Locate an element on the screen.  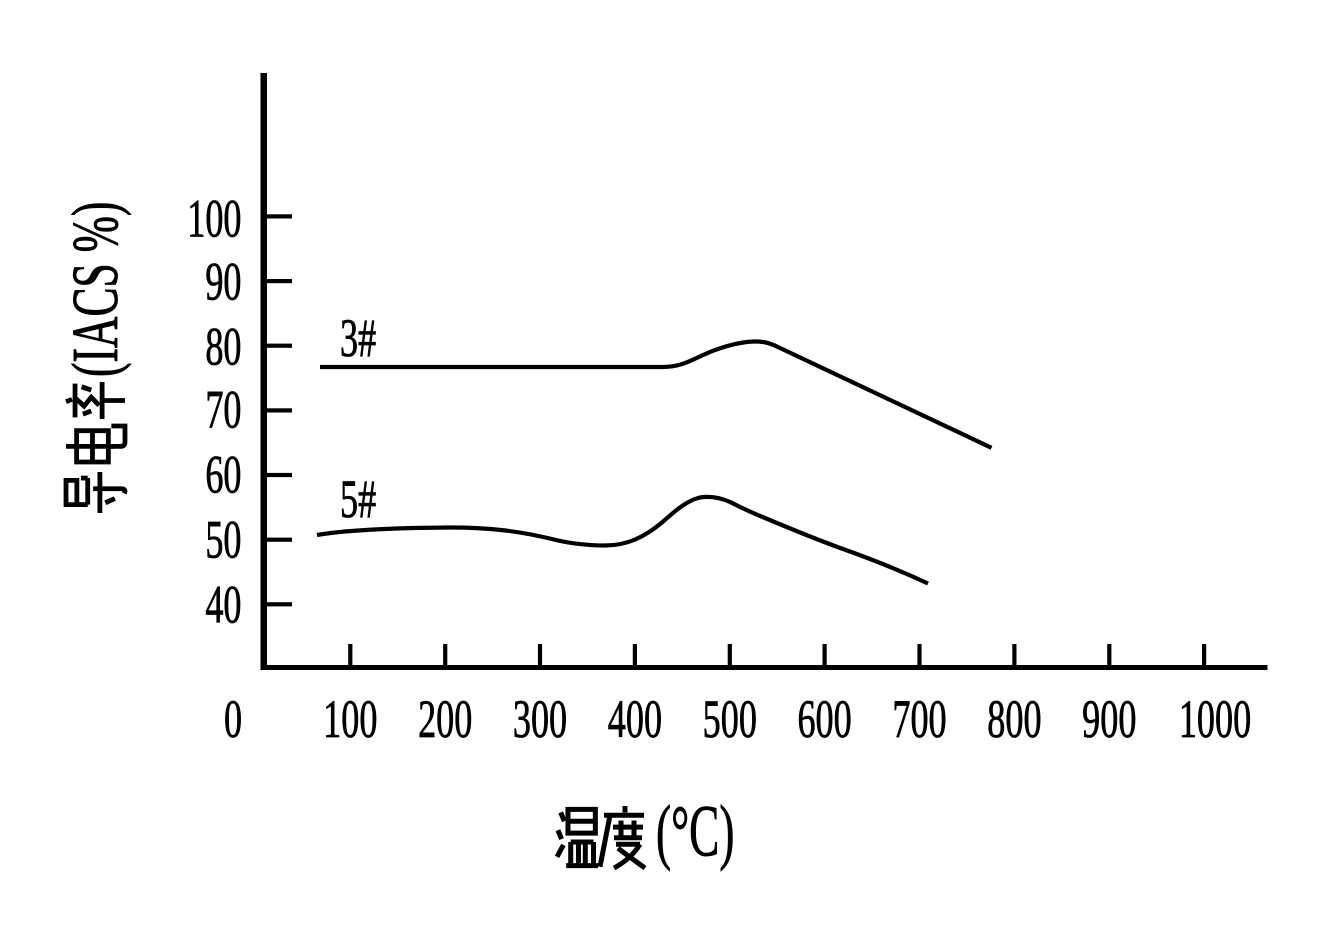
svg-text: 90 is located at coordinates (223, 281).